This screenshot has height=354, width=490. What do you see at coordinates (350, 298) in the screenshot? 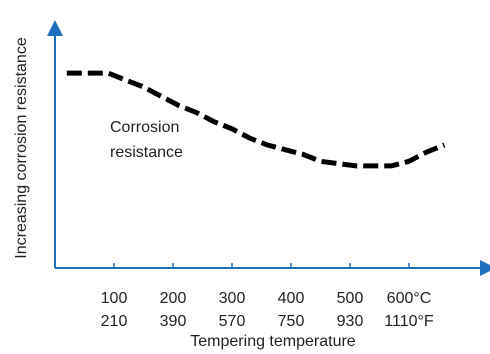
I see `x-tick-label-celsius: 500` at bounding box center [350, 298].